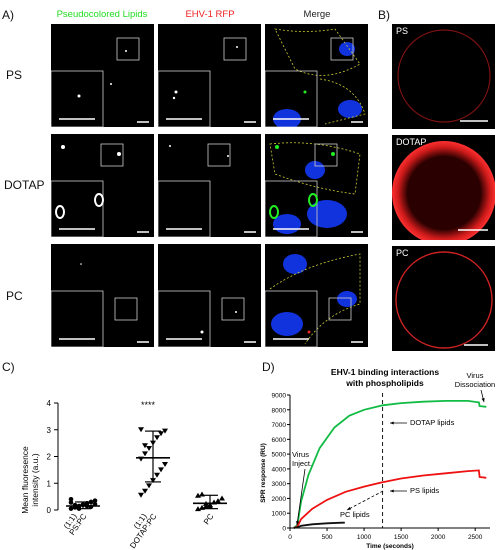  Describe the element at coordinates (49, 510) in the screenshot. I see `c-ytick-label: 0` at that location.